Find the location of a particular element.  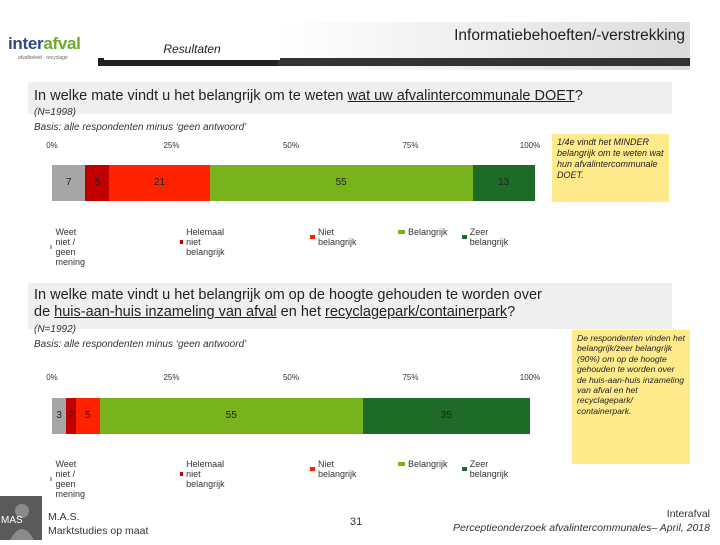

chart1-tick-label: 25% is located at coordinates (171, 145).